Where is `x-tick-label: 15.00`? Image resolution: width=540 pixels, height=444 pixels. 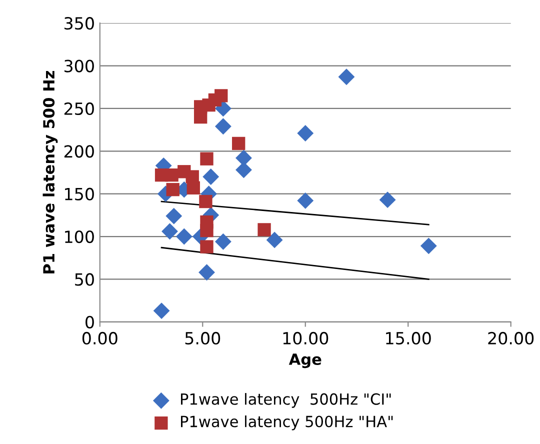
x-tick-label: 15.00 is located at coordinates (408, 338).